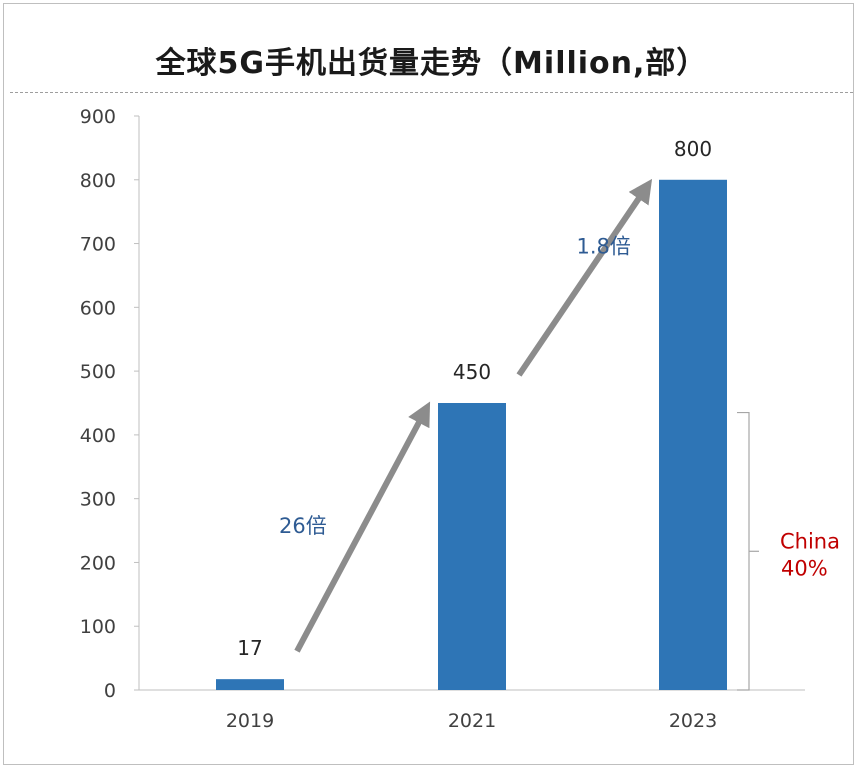  What do you see at coordinates (693, 721) in the screenshot?
I see `x-tick-label: 2023` at bounding box center [693, 721].